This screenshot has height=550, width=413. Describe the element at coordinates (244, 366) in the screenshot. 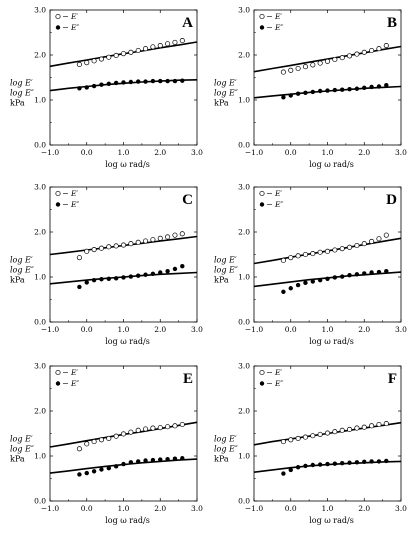

I see `y-tick-label: 3.0` at that location.